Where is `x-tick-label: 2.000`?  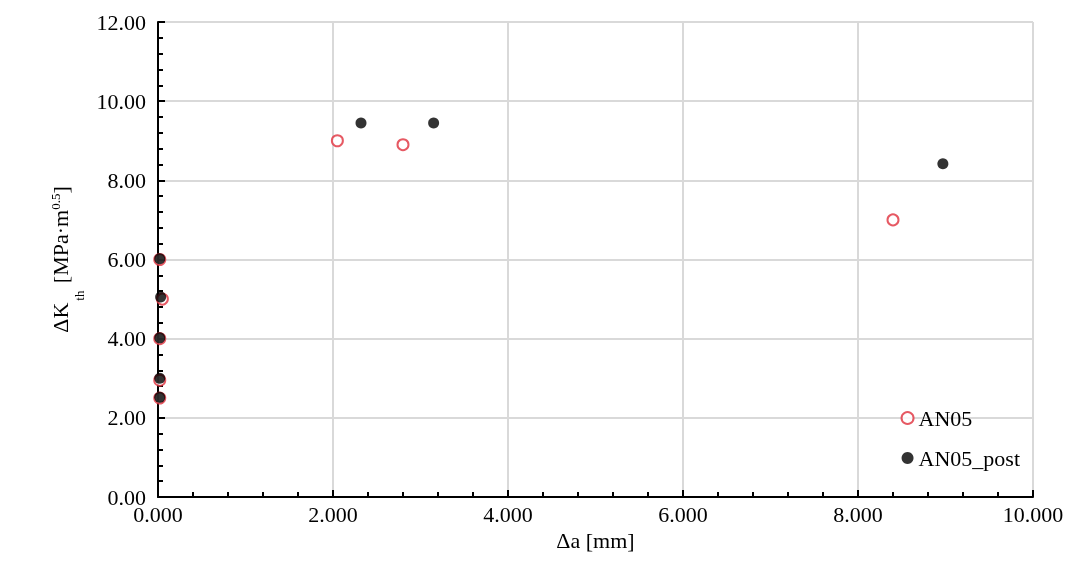
x-tick-label: 2.000 is located at coordinates (333, 514).